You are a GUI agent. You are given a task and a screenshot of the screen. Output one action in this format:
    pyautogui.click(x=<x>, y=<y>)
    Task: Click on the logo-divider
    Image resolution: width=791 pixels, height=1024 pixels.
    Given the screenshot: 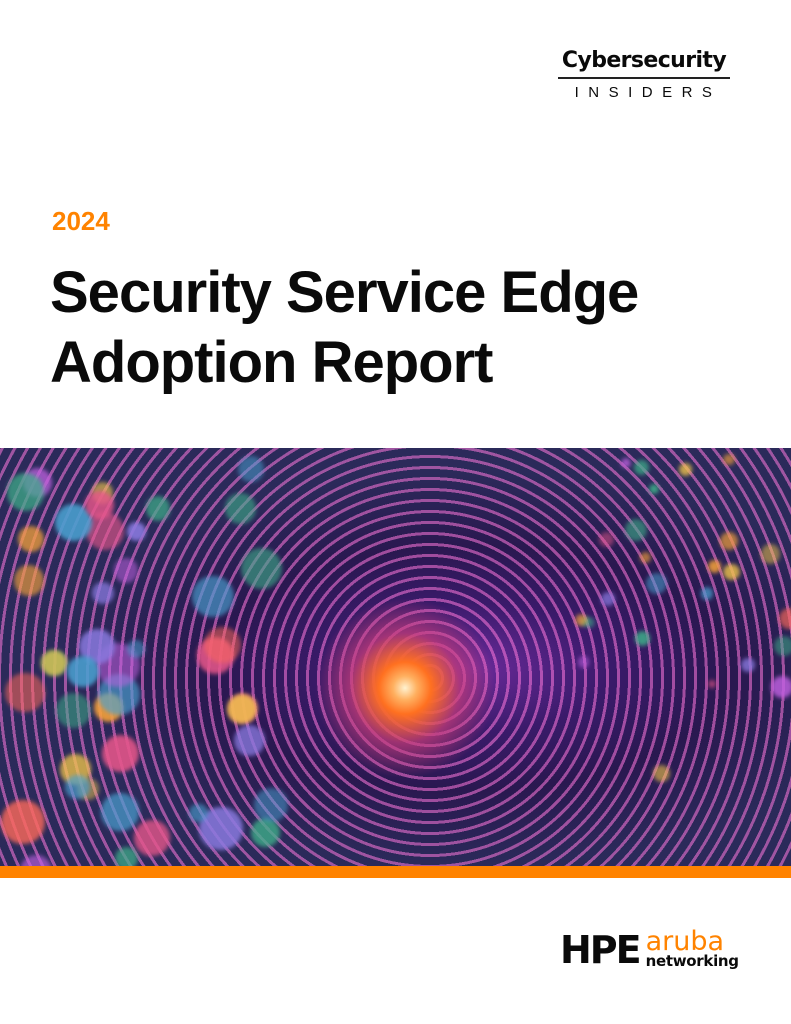 What is the action you would take?
    pyautogui.click(x=644, y=78)
    